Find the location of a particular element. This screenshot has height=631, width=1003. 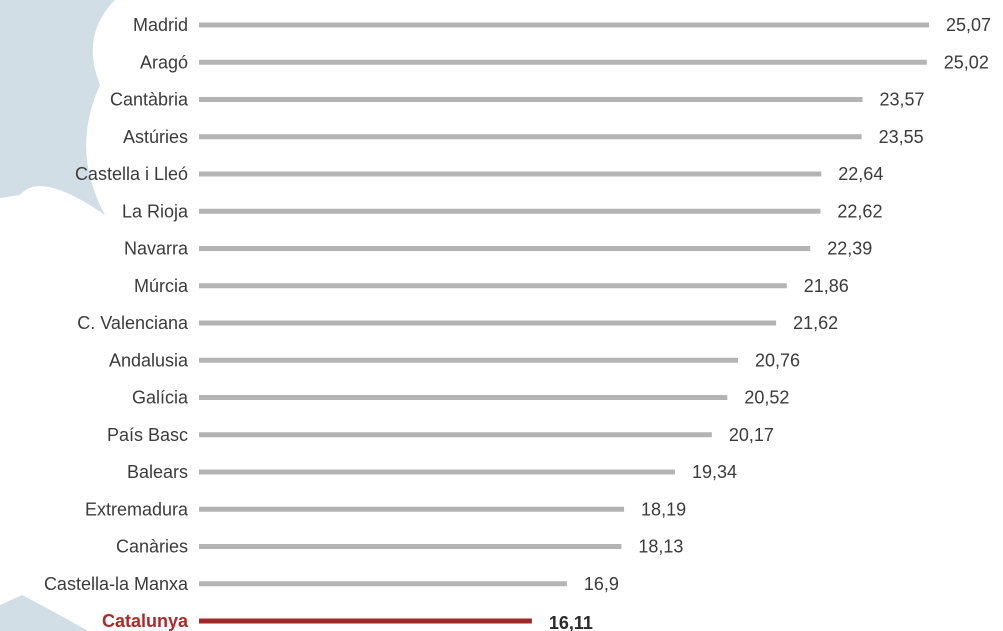

value-label: 20,52 is located at coordinates (766, 398).